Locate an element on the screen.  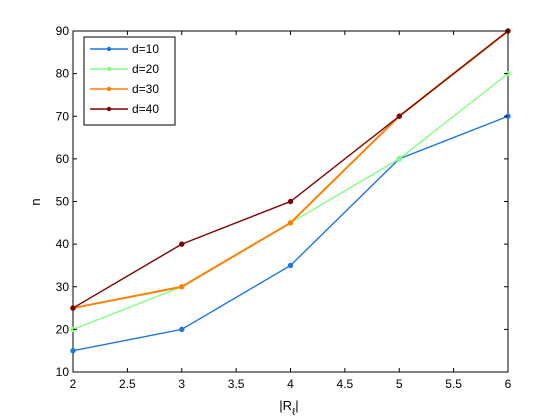
y-tick-label: 30 is located at coordinates (63, 287).